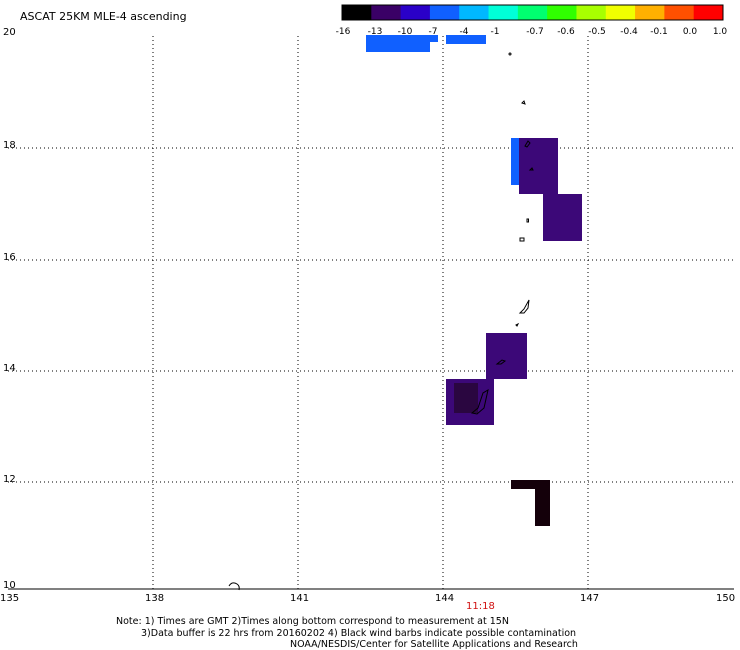 Image resolution: width=740 pixels, height=650 pixels. I want to click on colorbar-frame, so click(532, 12).